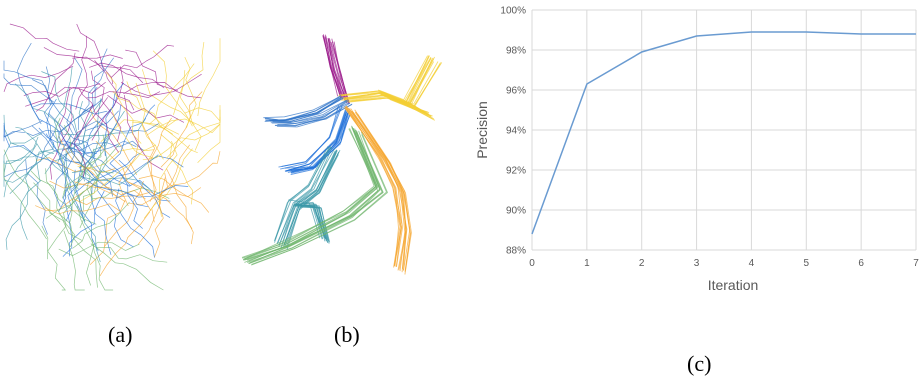 The image size is (923, 381). Describe the element at coordinates (516, 251) in the screenshot. I see `y-tick-label: 88%` at that location.